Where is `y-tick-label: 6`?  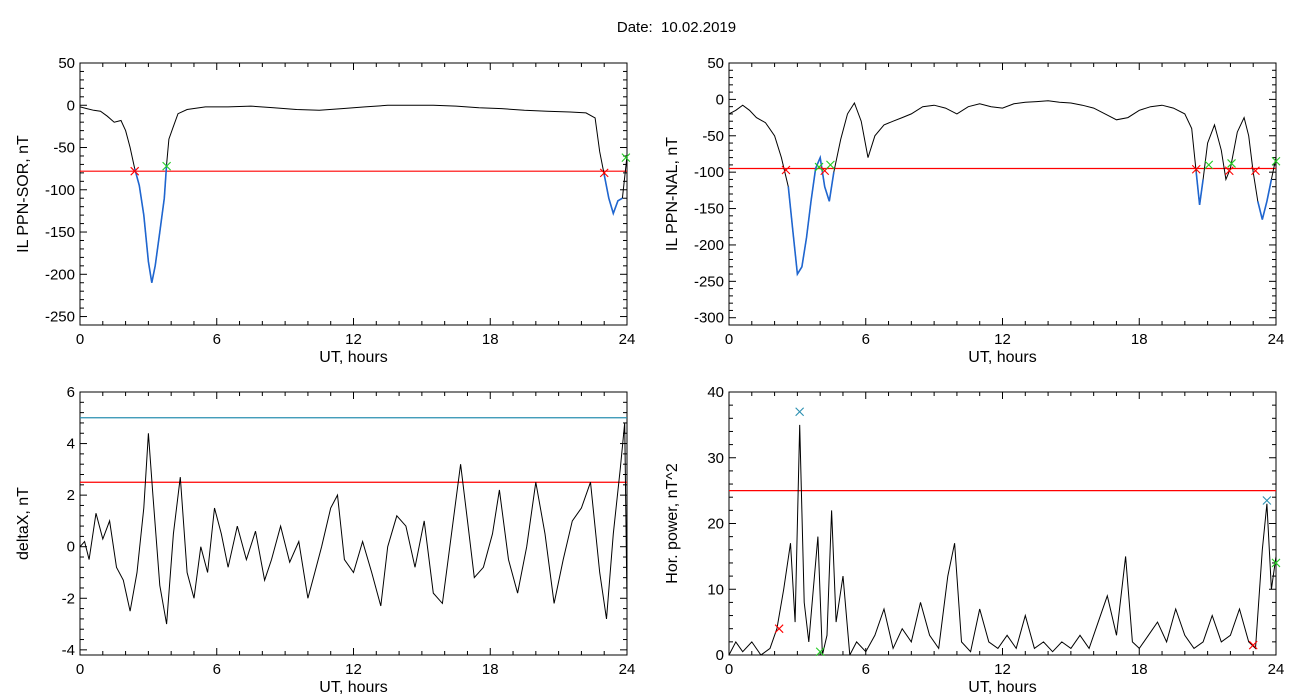 y-tick-label: 6 is located at coordinates (71, 392).